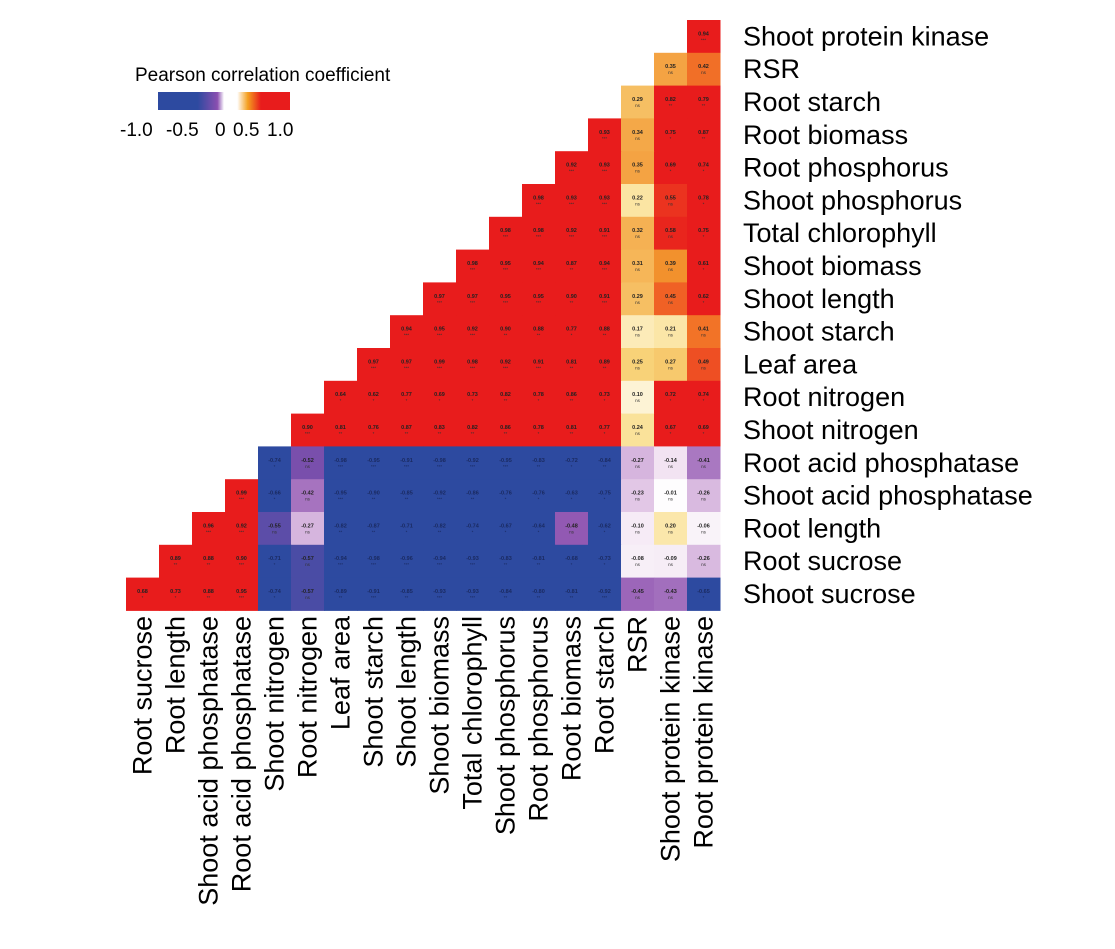 This screenshot has width=1115, height=949. Describe the element at coordinates (571, 395) in the screenshot. I see `cell-value-label: 0.86` at that location.